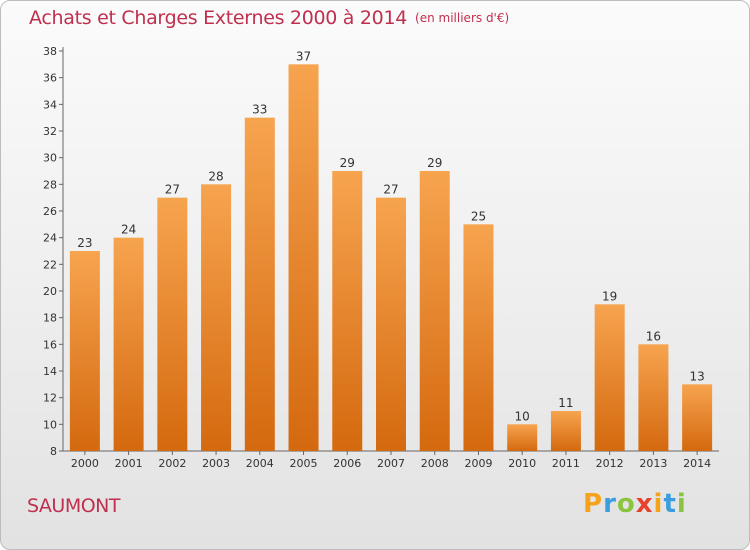 This screenshot has width=750, height=550. I want to click on y-tick-label: 18, so click(50, 318).